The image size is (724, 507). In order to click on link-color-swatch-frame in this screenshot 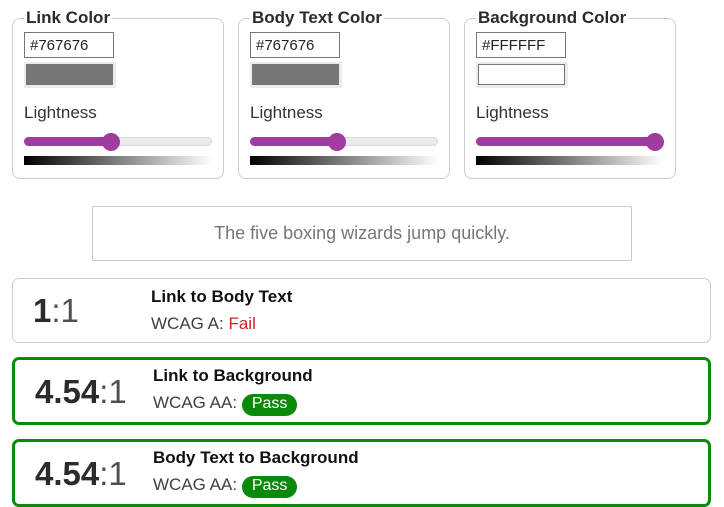, I will do `click(70, 75)`.